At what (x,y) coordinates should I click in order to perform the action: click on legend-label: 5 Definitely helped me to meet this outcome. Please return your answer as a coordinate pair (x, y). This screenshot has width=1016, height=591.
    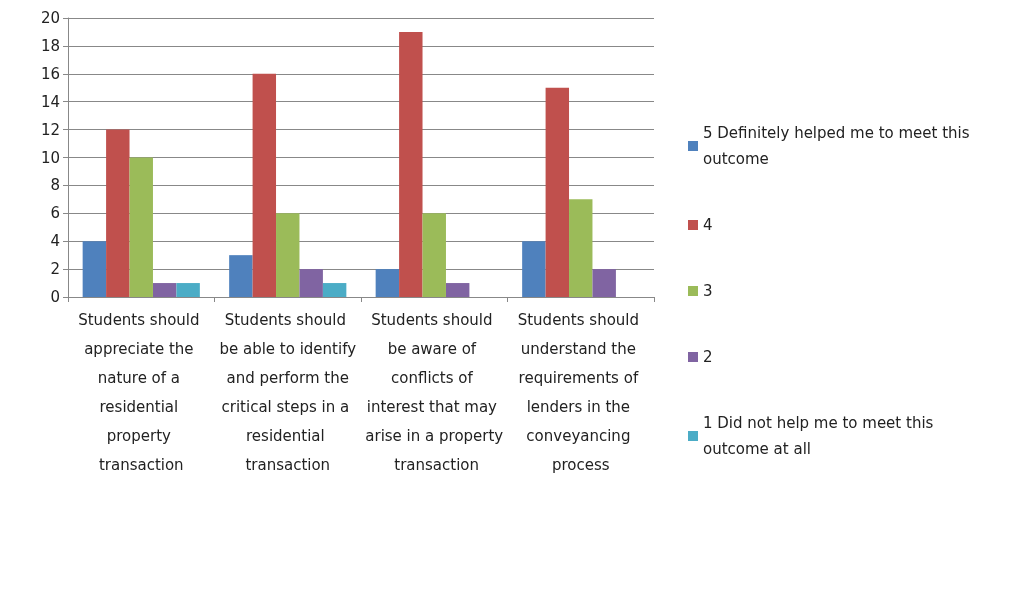
    Looking at the image, I should click on (839, 146).